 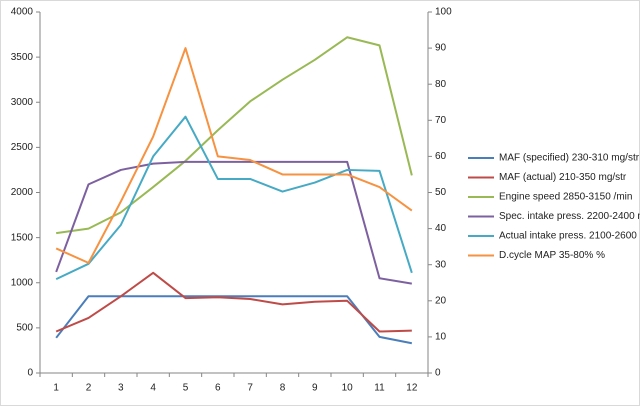 What do you see at coordinates (441, 84) in the screenshot?
I see `y2-tick-label: 80` at bounding box center [441, 84].